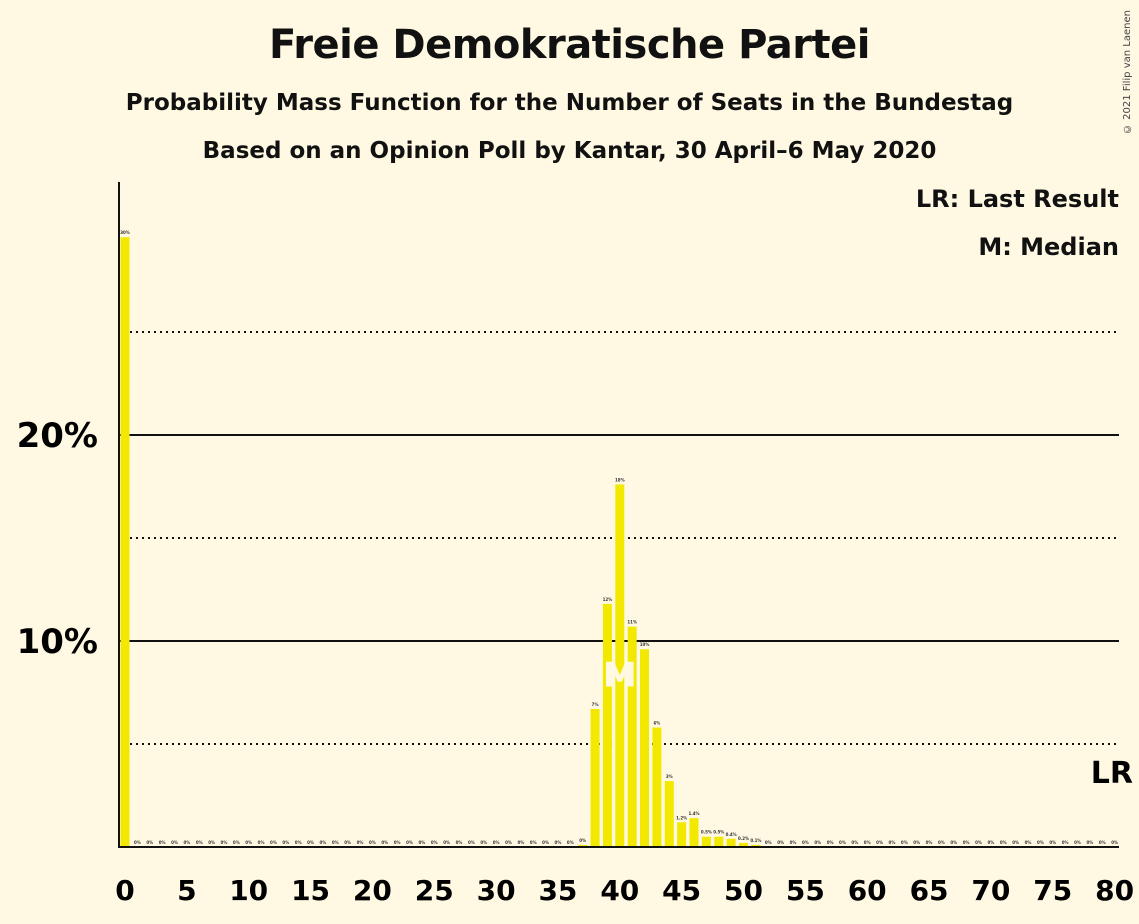 This screenshot has width=1139, height=924. What do you see at coordinates (743, 890) in the screenshot?
I see `x-tick-label: 50` at bounding box center [743, 890].